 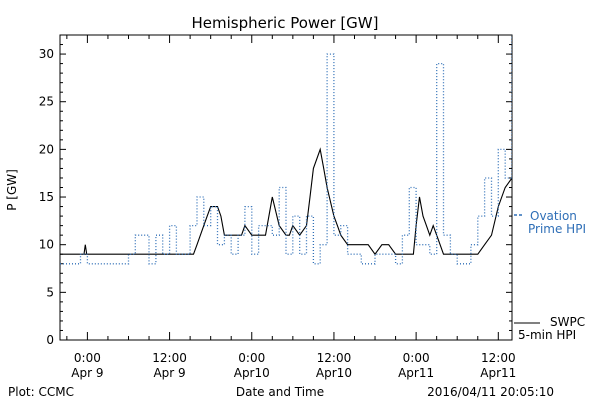 What do you see at coordinates (547, 335) in the screenshot?
I see `legend-swpc-line2: 5-min HPI` at bounding box center [547, 335].